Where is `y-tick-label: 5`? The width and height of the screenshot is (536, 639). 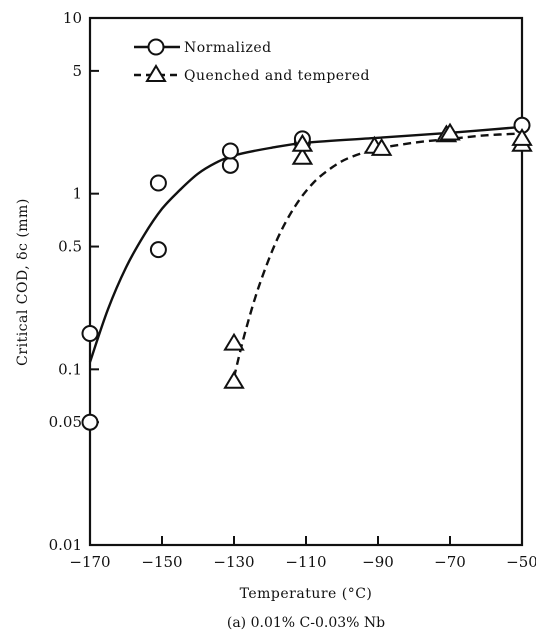
y-tick-label: 5 is located at coordinates (77, 71).